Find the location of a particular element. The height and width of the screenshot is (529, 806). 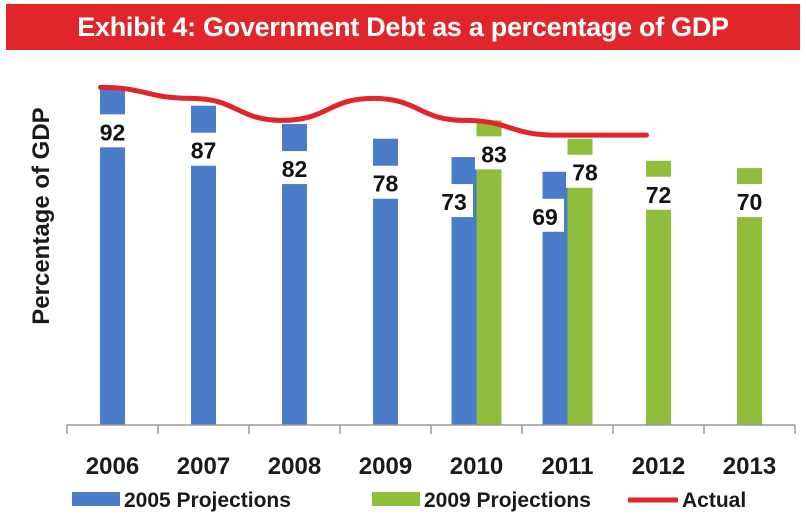

x-tick-label-2009: 2009 is located at coordinates (385, 466).